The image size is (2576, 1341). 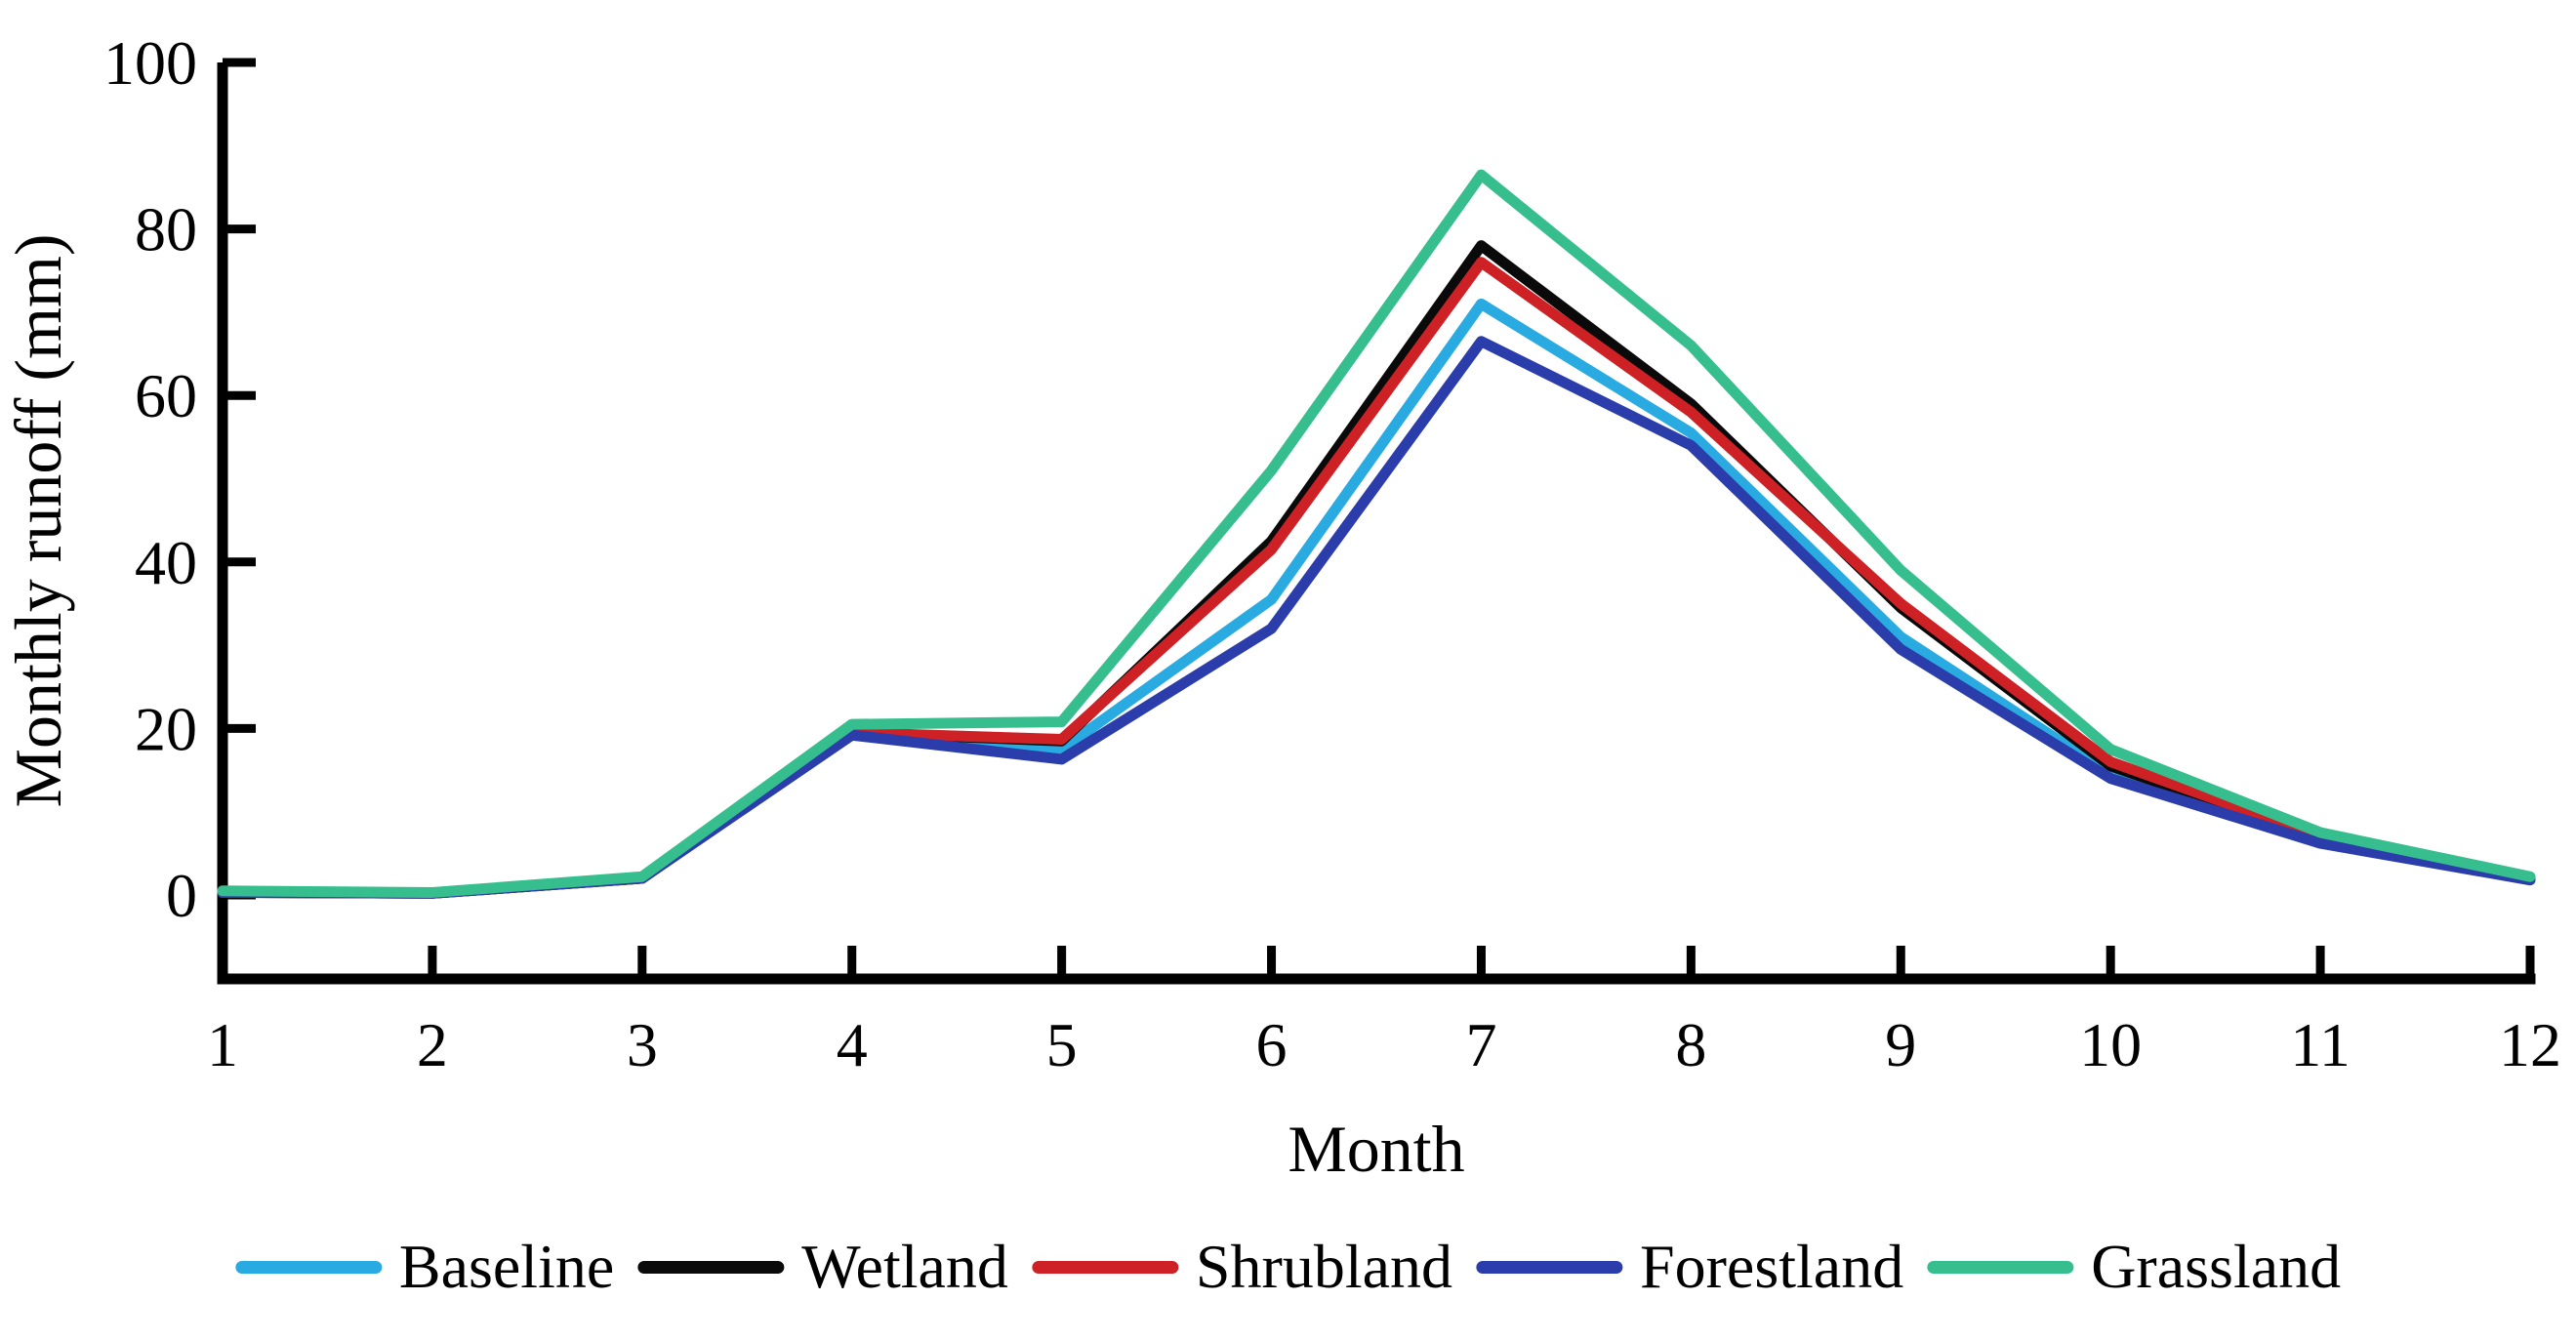 I want to click on legend-label: Grassland, so click(x=2216, y=1266).